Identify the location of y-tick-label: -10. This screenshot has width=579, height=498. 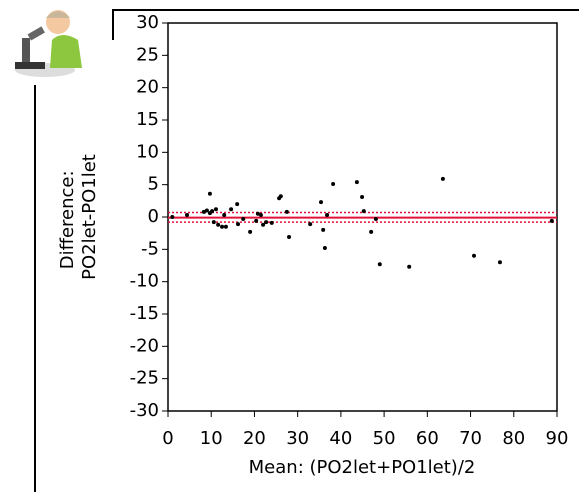
(144, 281).